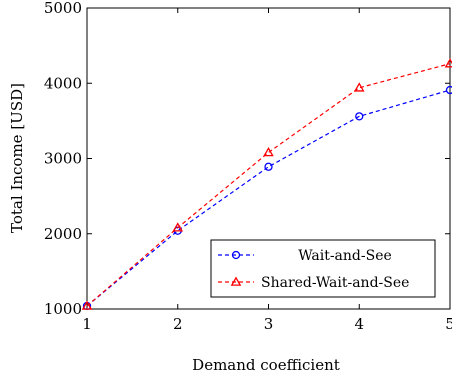  What do you see at coordinates (87, 324) in the screenshot?
I see `x-tick-label: 1` at bounding box center [87, 324].